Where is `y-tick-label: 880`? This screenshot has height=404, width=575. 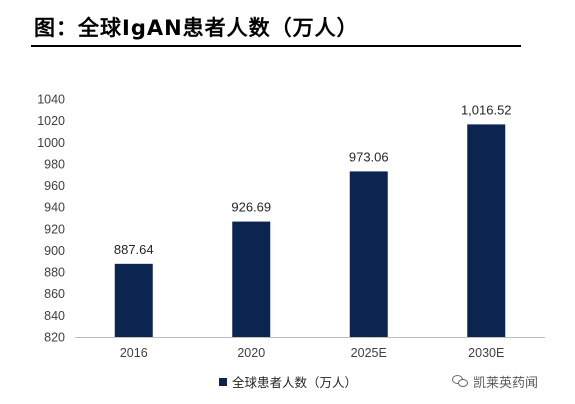 y-tick-label: 880 is located at coordinates (54, 273).